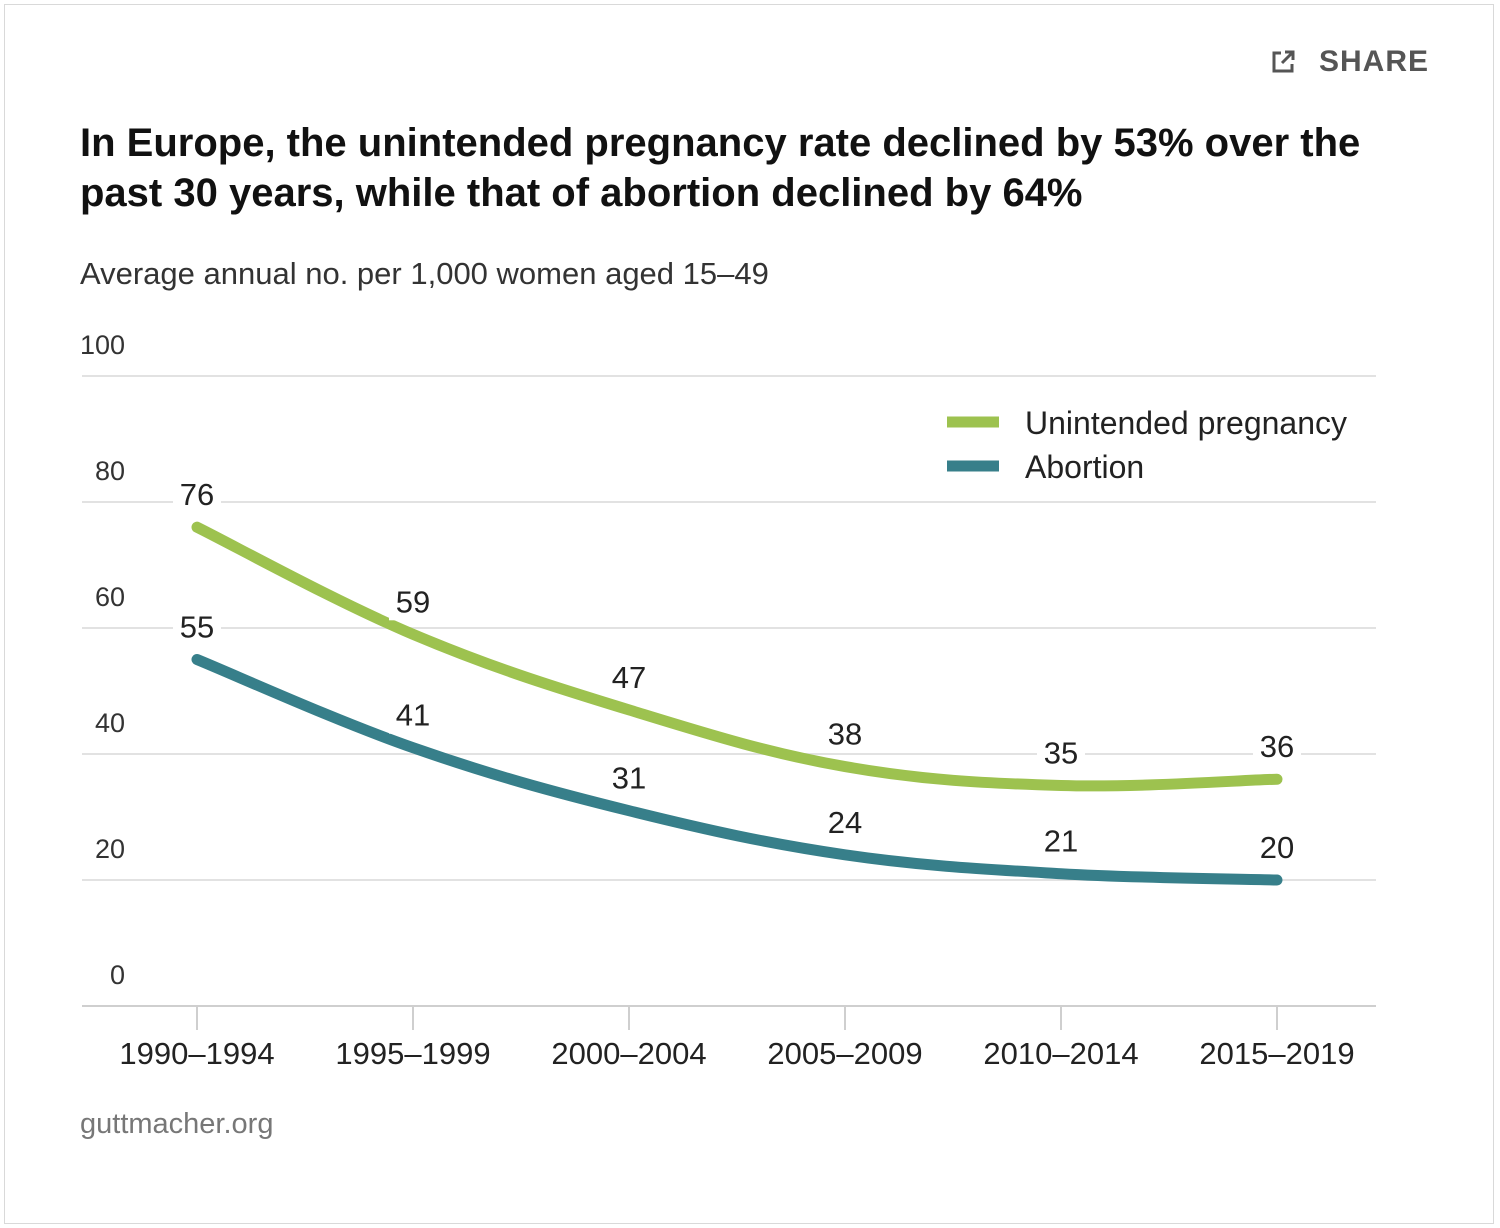 The height and width of the screenshot is (1228, 1500). Describe the element at coordinates (102, 345) in the screenshot. I see `y-tick-label: 100` at that location.